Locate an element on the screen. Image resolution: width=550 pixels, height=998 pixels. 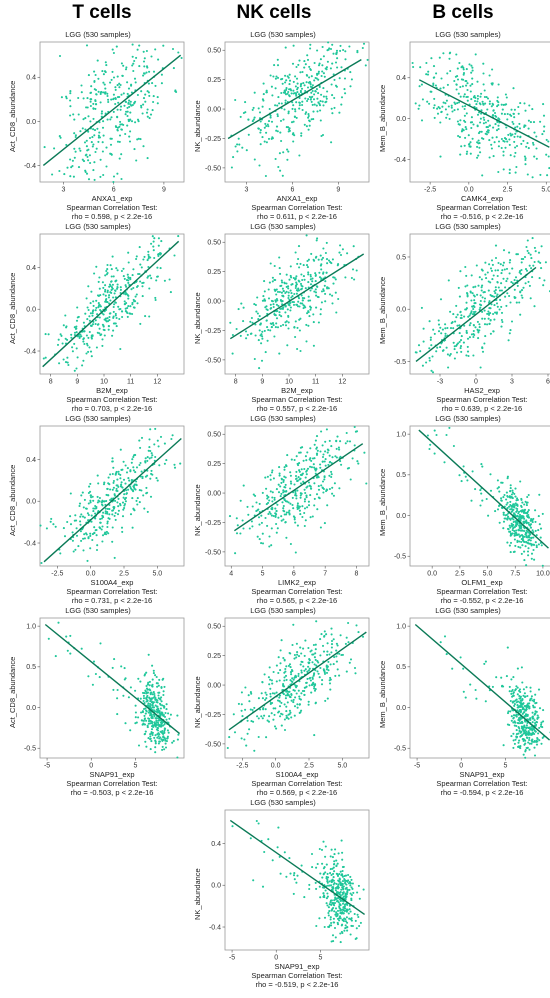
x-tick-label: 2.5 is located at coordinates (309, 766).